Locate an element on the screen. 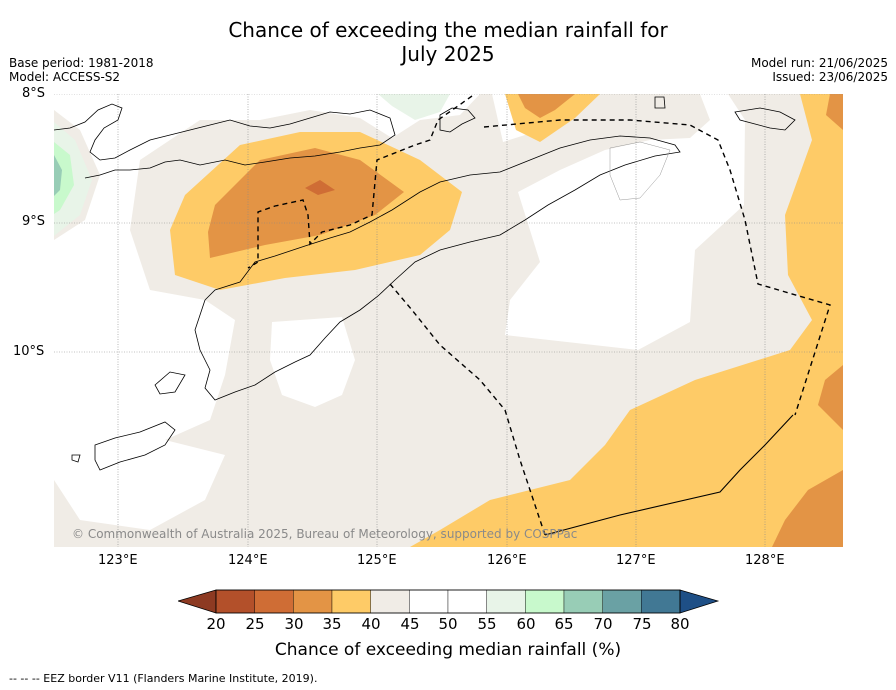  colorbar-segments is located at coordinates (448, 601).